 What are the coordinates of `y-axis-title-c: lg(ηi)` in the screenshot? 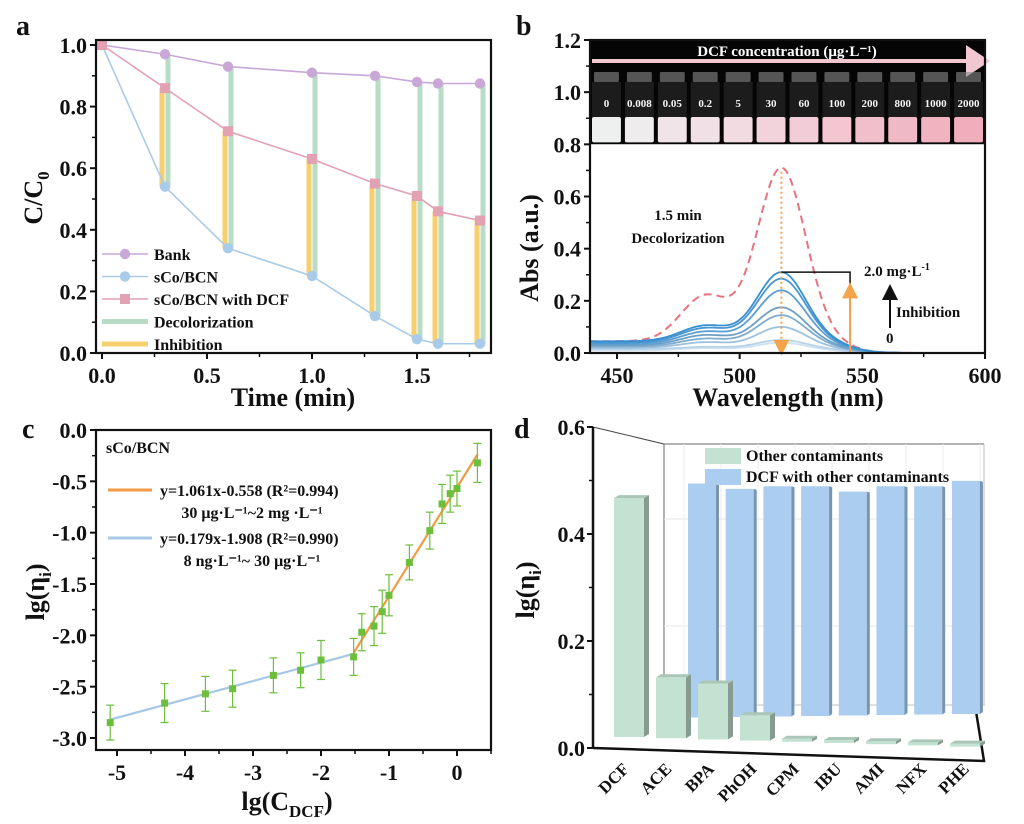 It's located at (38, 591).